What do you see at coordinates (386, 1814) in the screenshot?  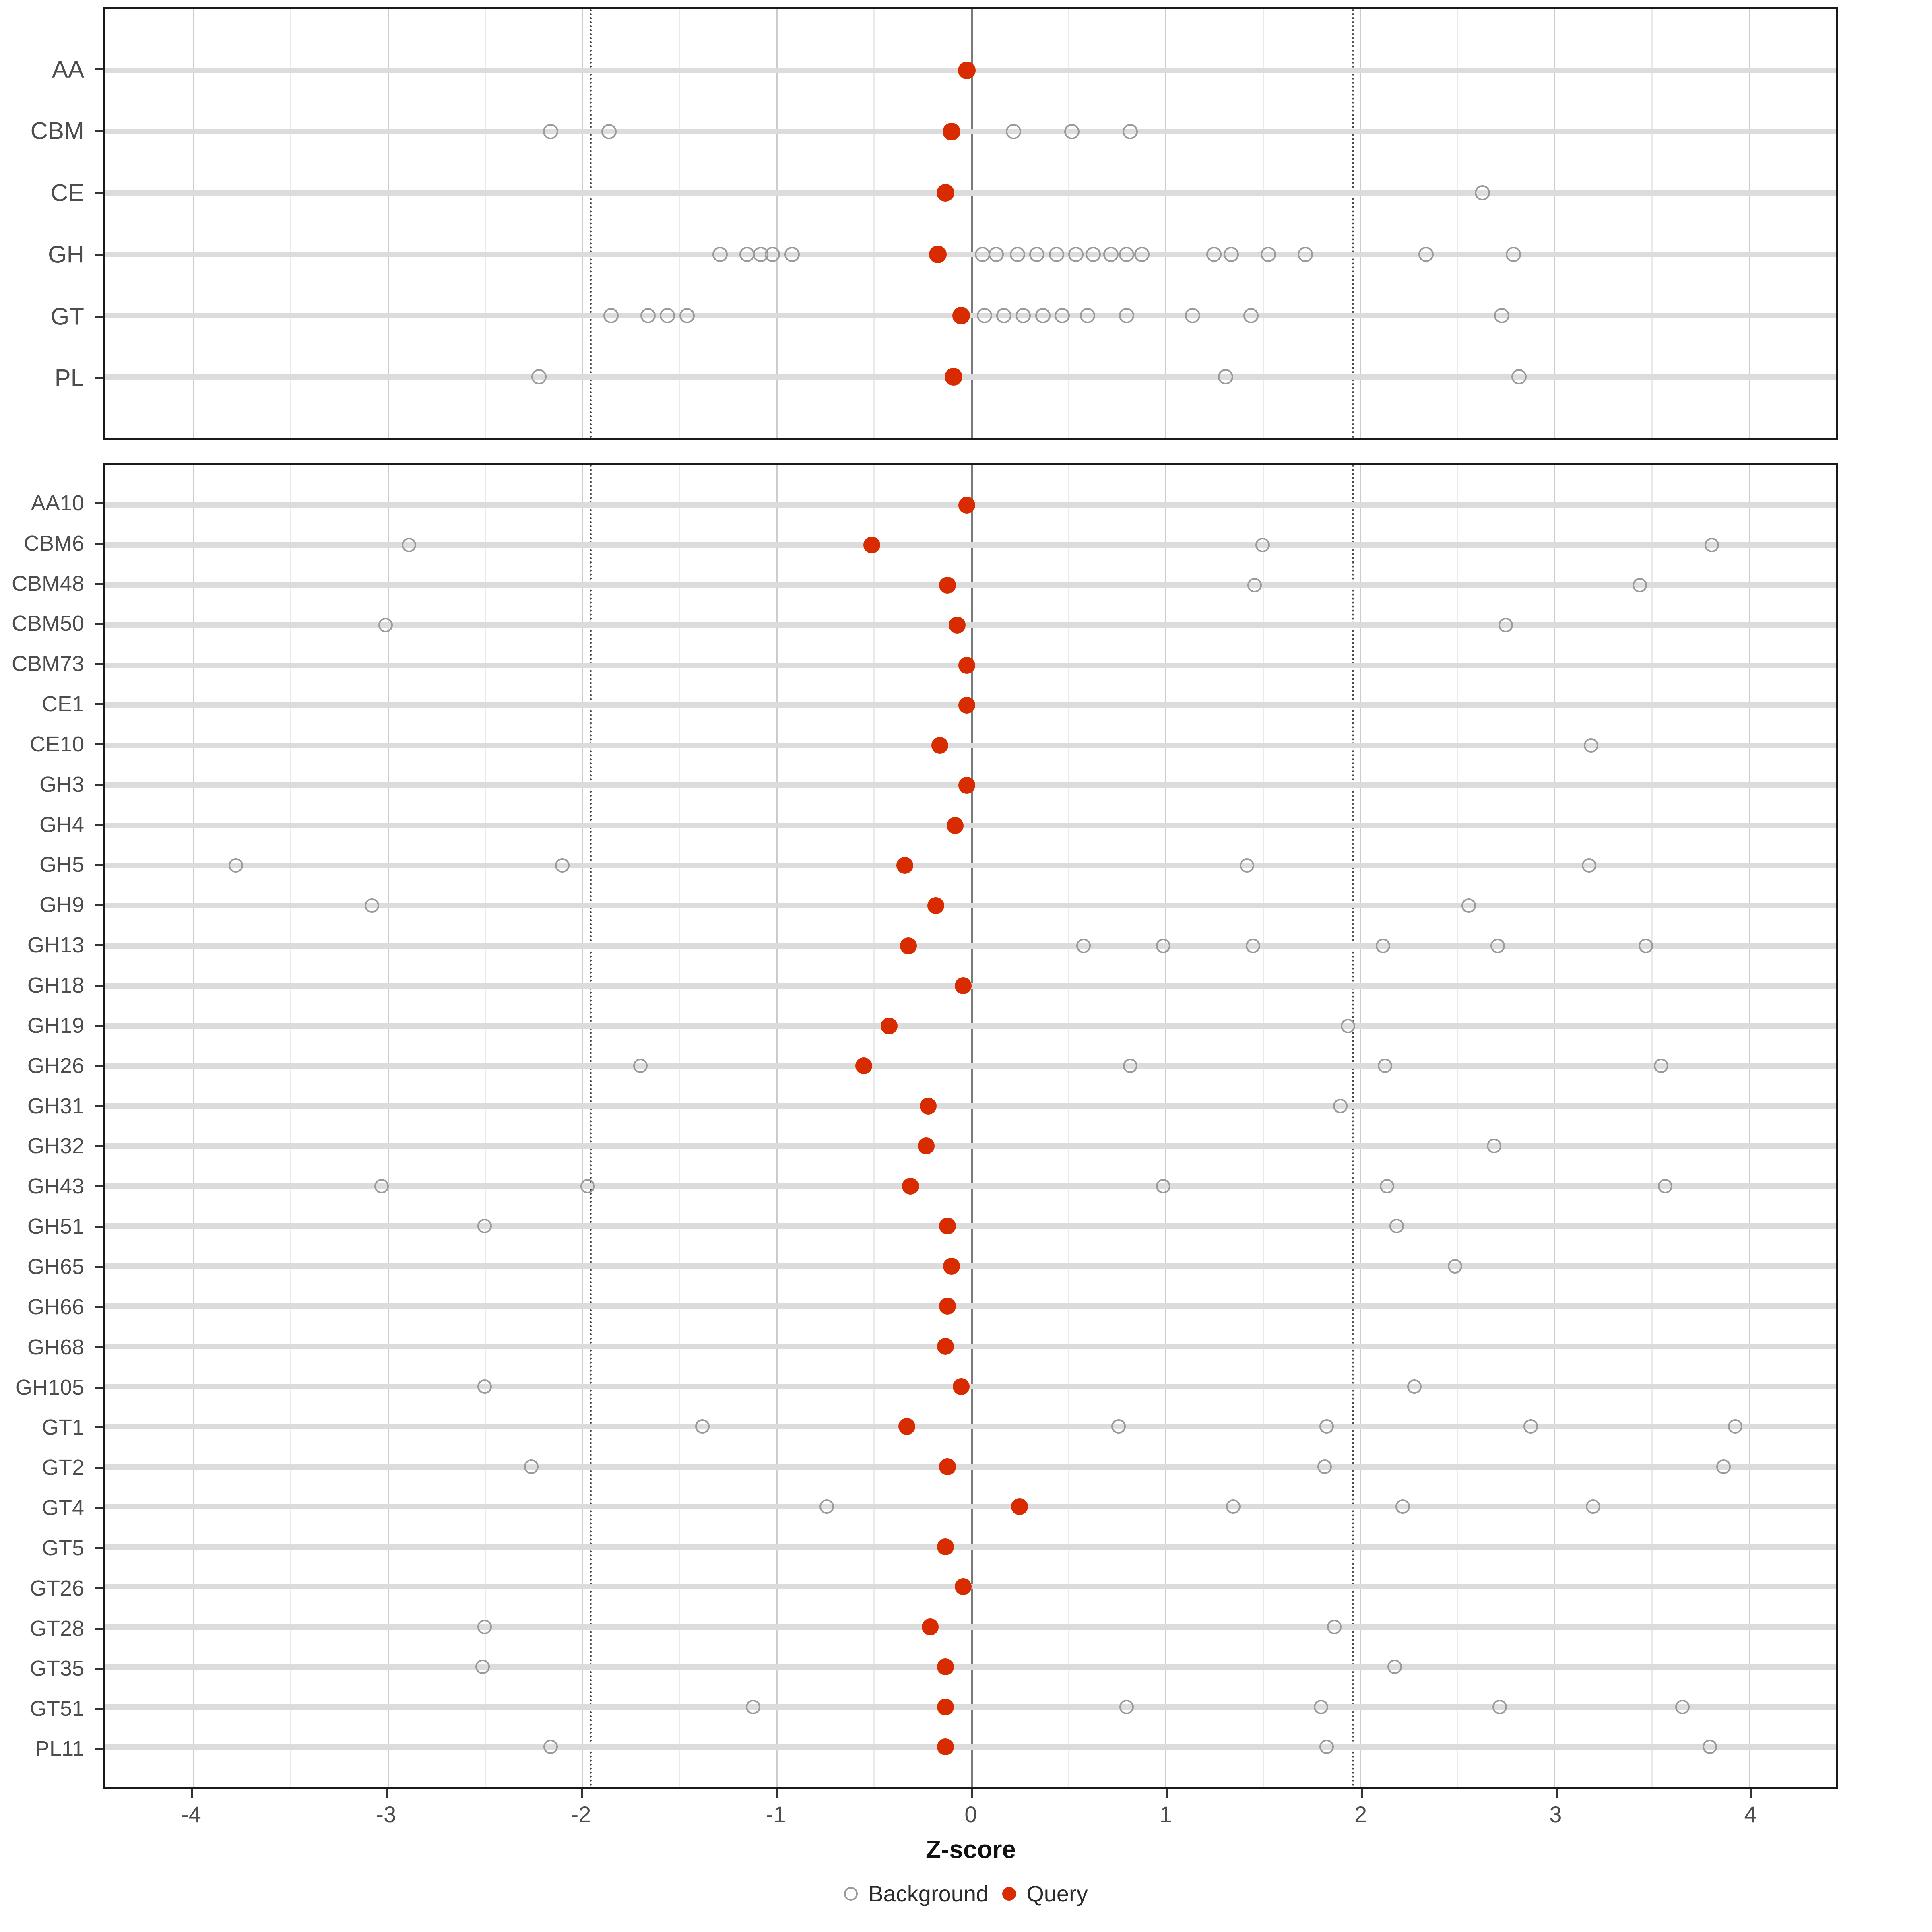 I see `x-axis-tick-label: -3` at bounding box center [386, 1814].